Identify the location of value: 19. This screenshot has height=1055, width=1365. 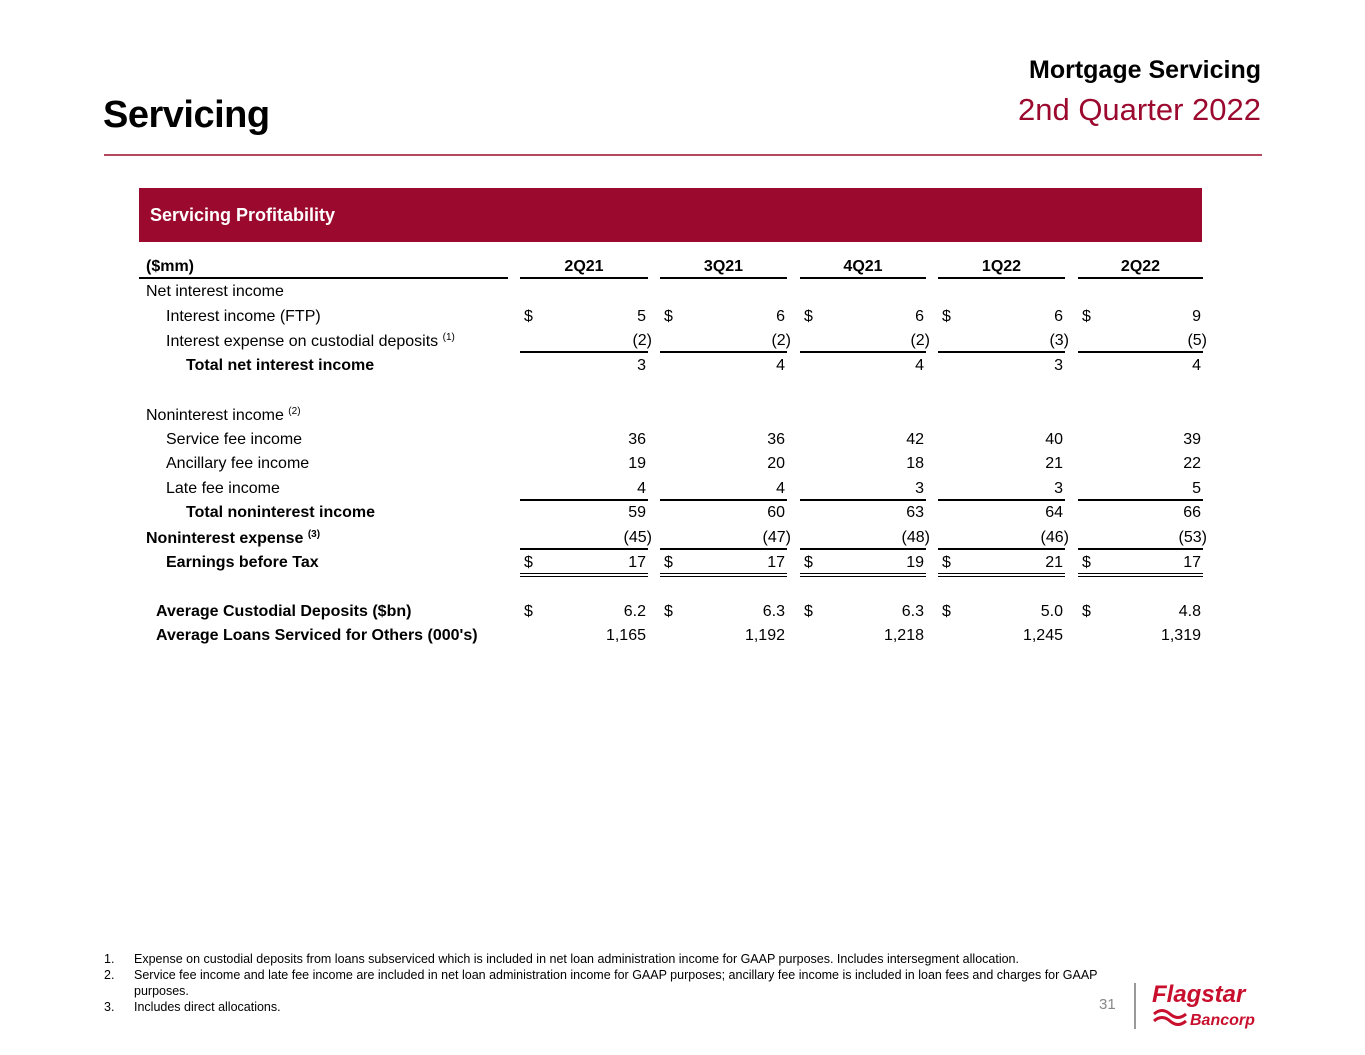
(637, 464).